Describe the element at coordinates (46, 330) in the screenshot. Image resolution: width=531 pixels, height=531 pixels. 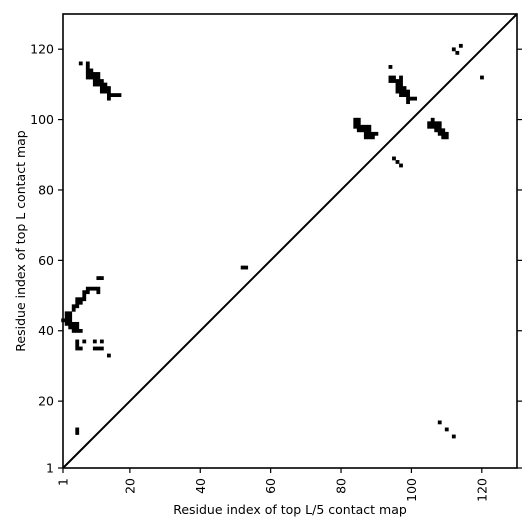
I see `y-tick-label: 40` at that location.